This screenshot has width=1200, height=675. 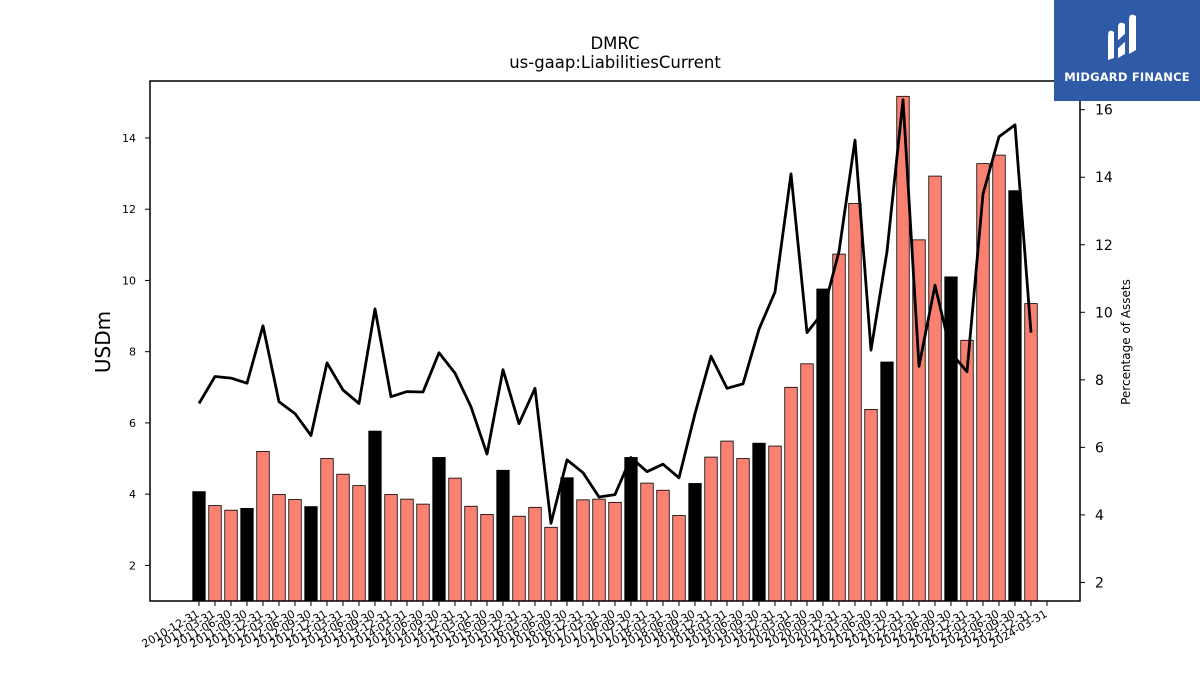 I want to click on y2-tick-label: 12, so click(x=1104, y=246).